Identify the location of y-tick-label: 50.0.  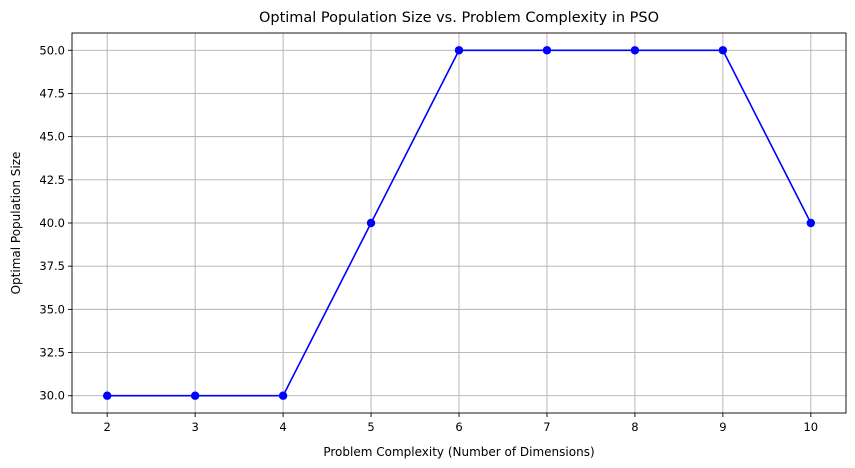
(52, 50).